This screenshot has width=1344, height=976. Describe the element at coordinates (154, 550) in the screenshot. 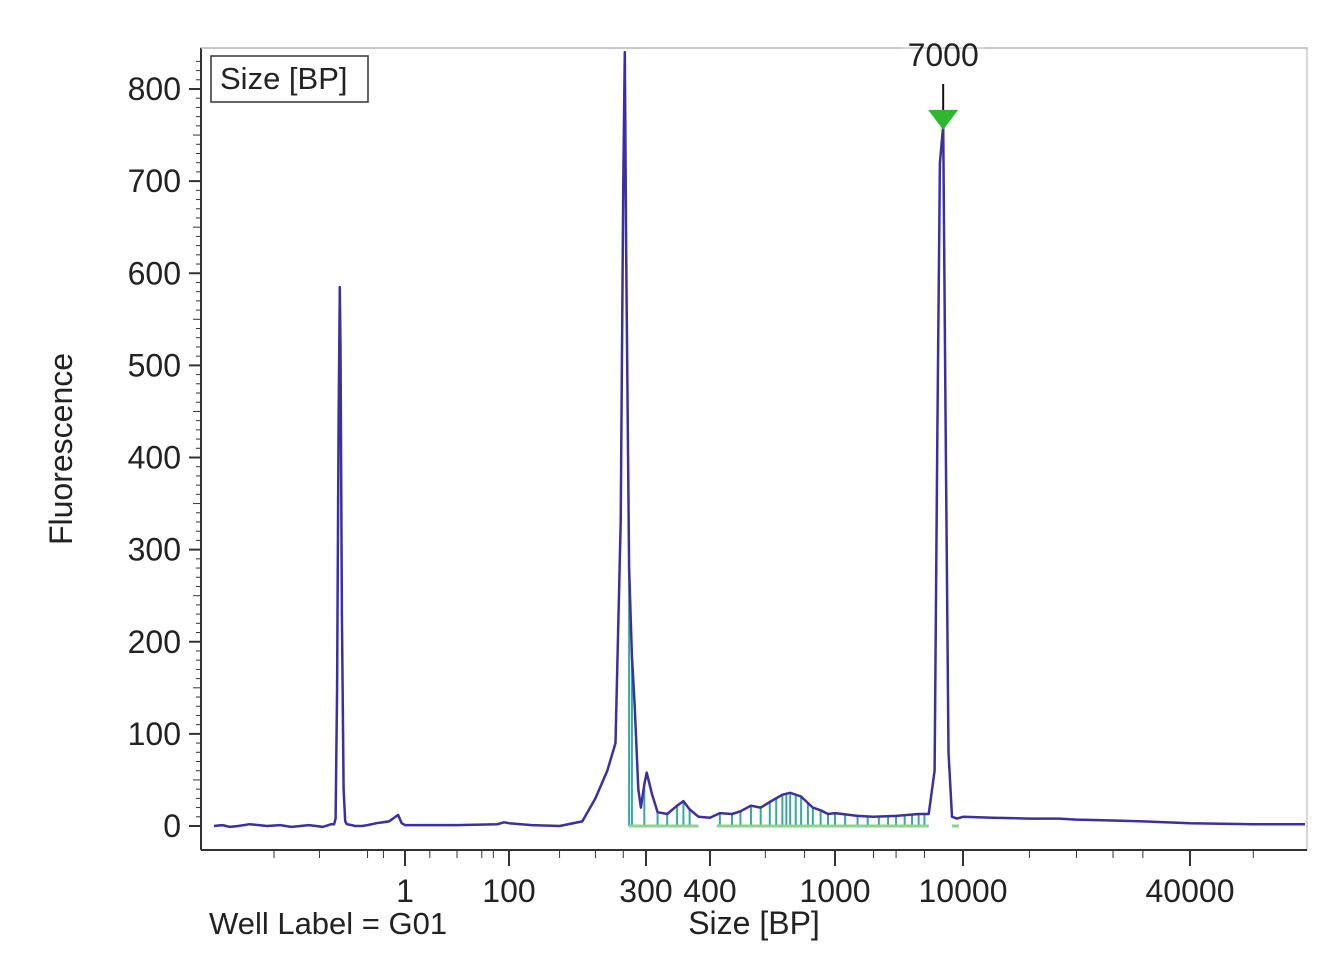

I see `y-tick-label: 300` at that location.